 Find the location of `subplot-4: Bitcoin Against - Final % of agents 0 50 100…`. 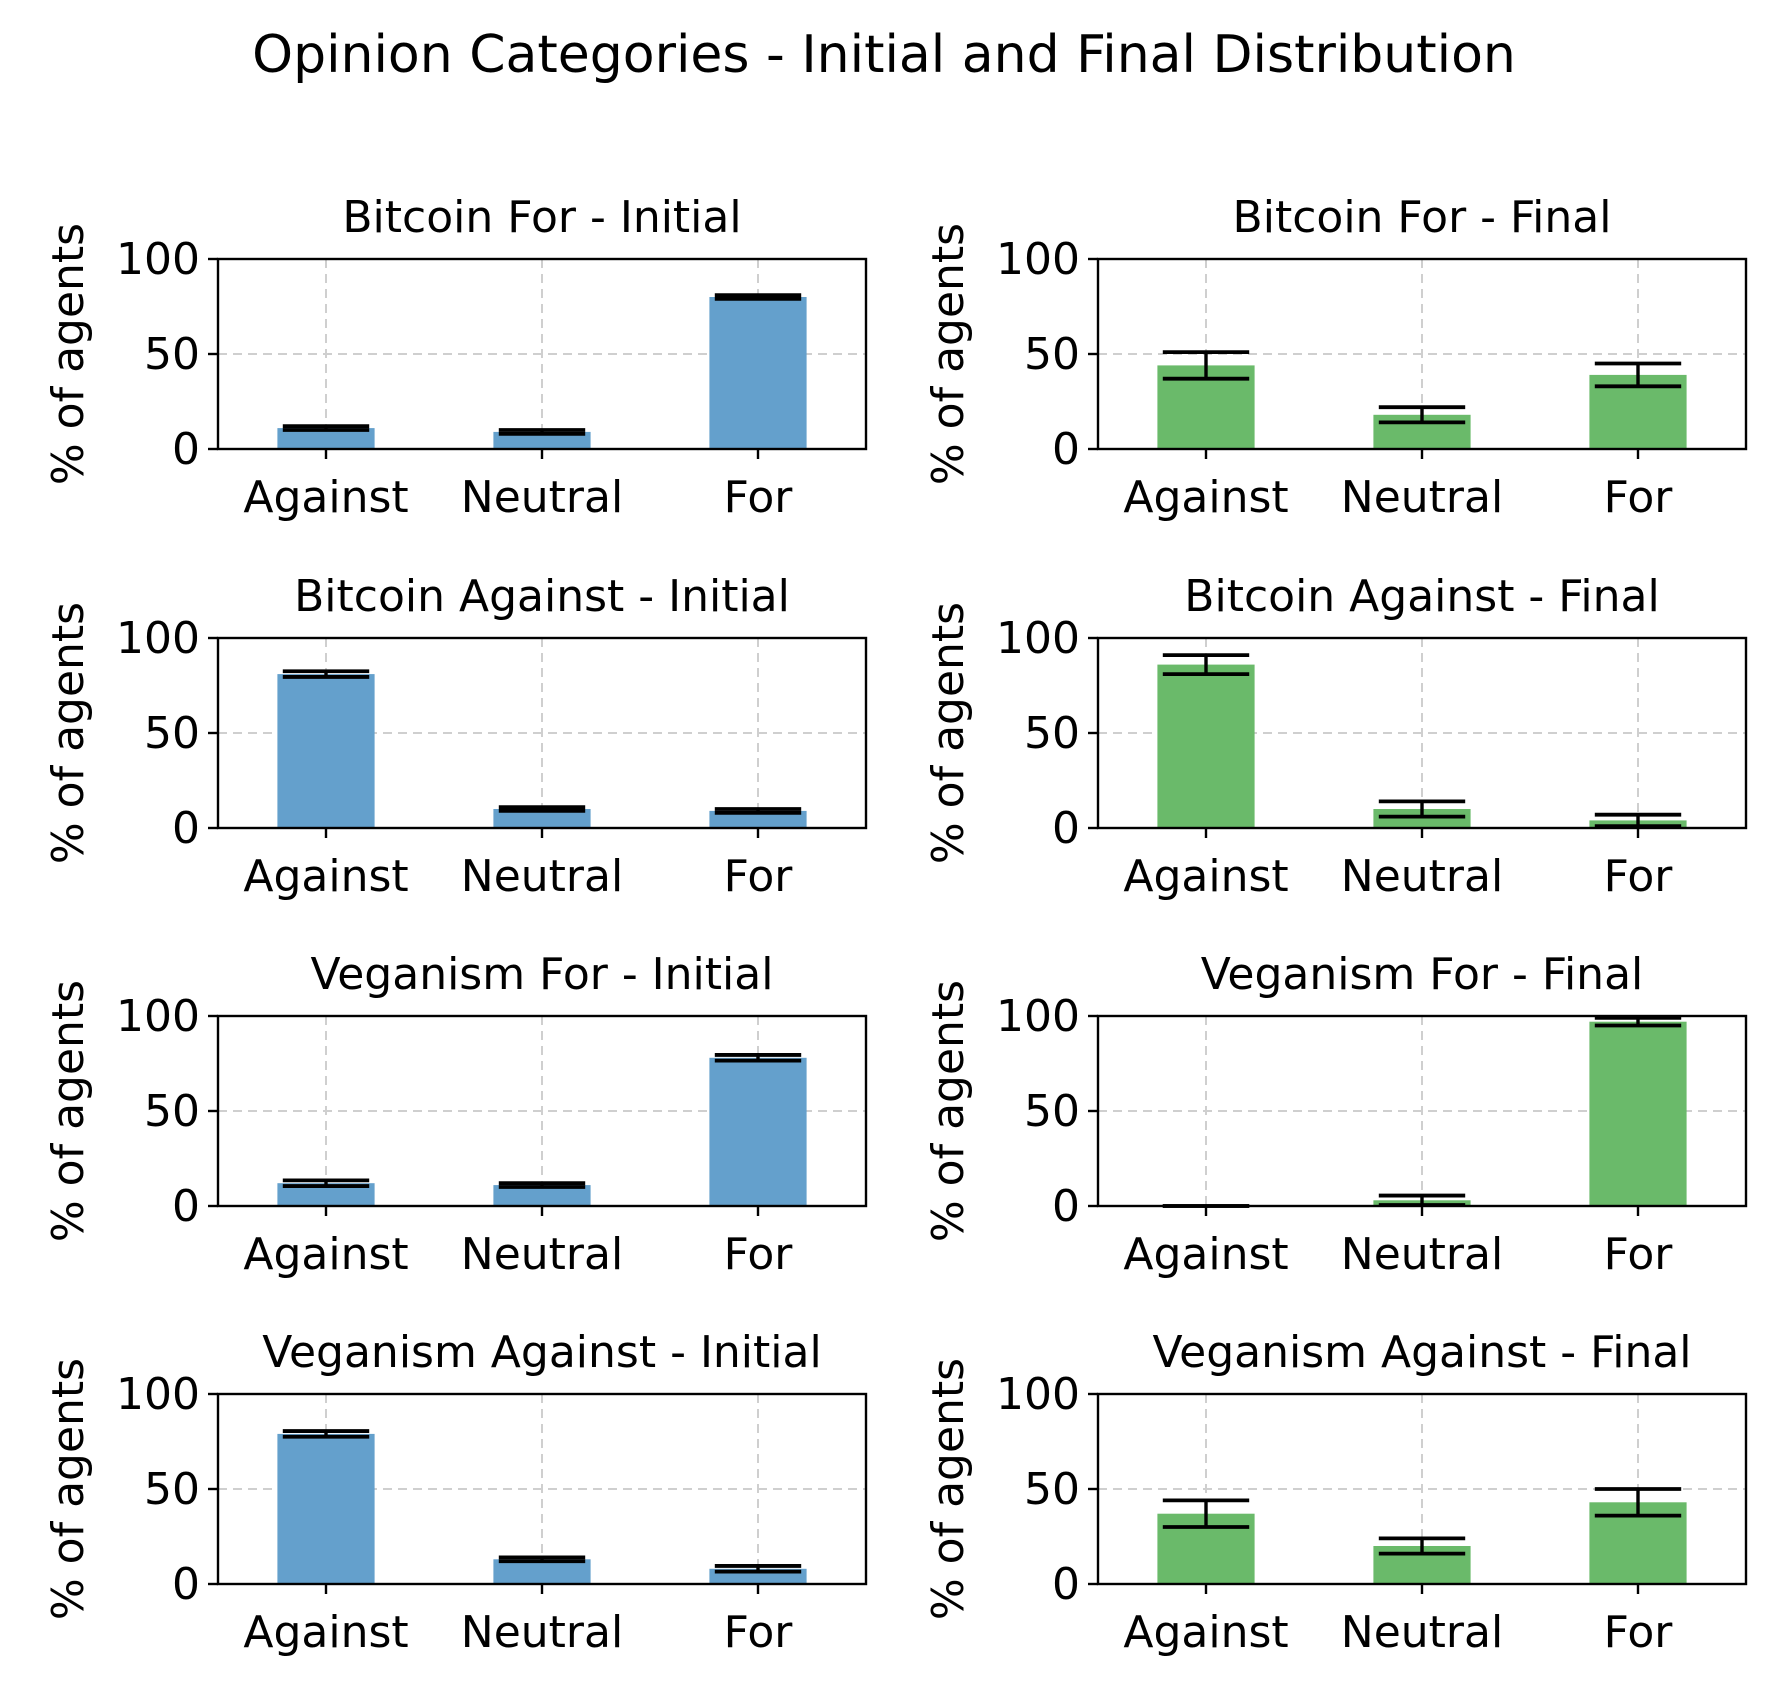

subplot-4: Bitcoin Against - Final % of agents 0 50 100… is located at coordinates (1335, 736).